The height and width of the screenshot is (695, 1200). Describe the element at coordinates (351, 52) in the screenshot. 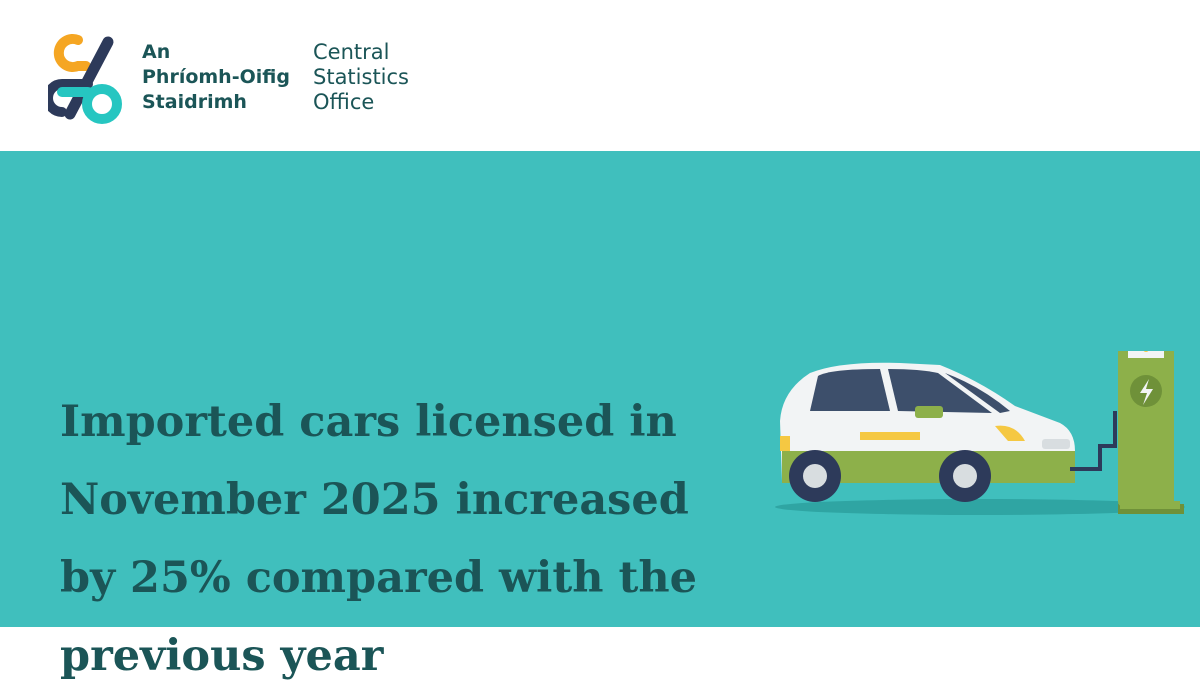

I see `english-name-line: Central` at that location.